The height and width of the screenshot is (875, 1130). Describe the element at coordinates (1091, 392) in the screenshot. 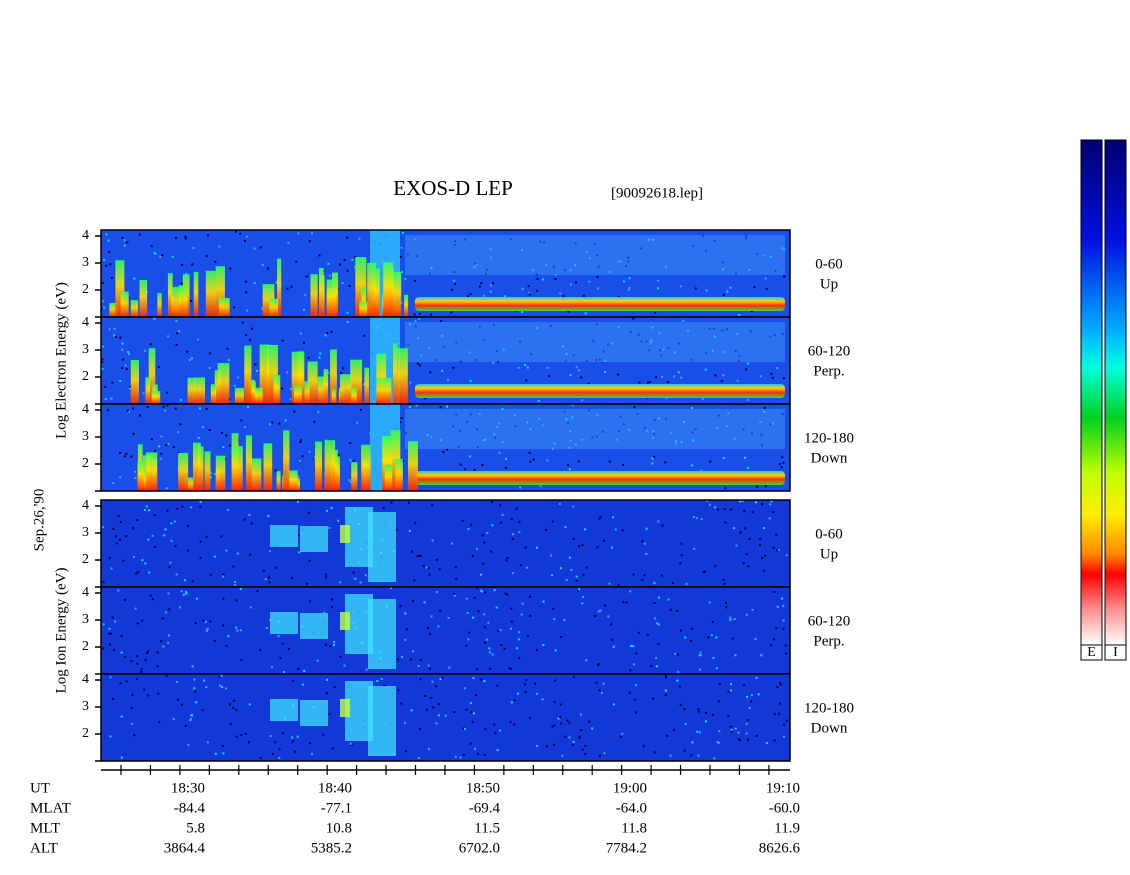

I see `colorbar` at that location.